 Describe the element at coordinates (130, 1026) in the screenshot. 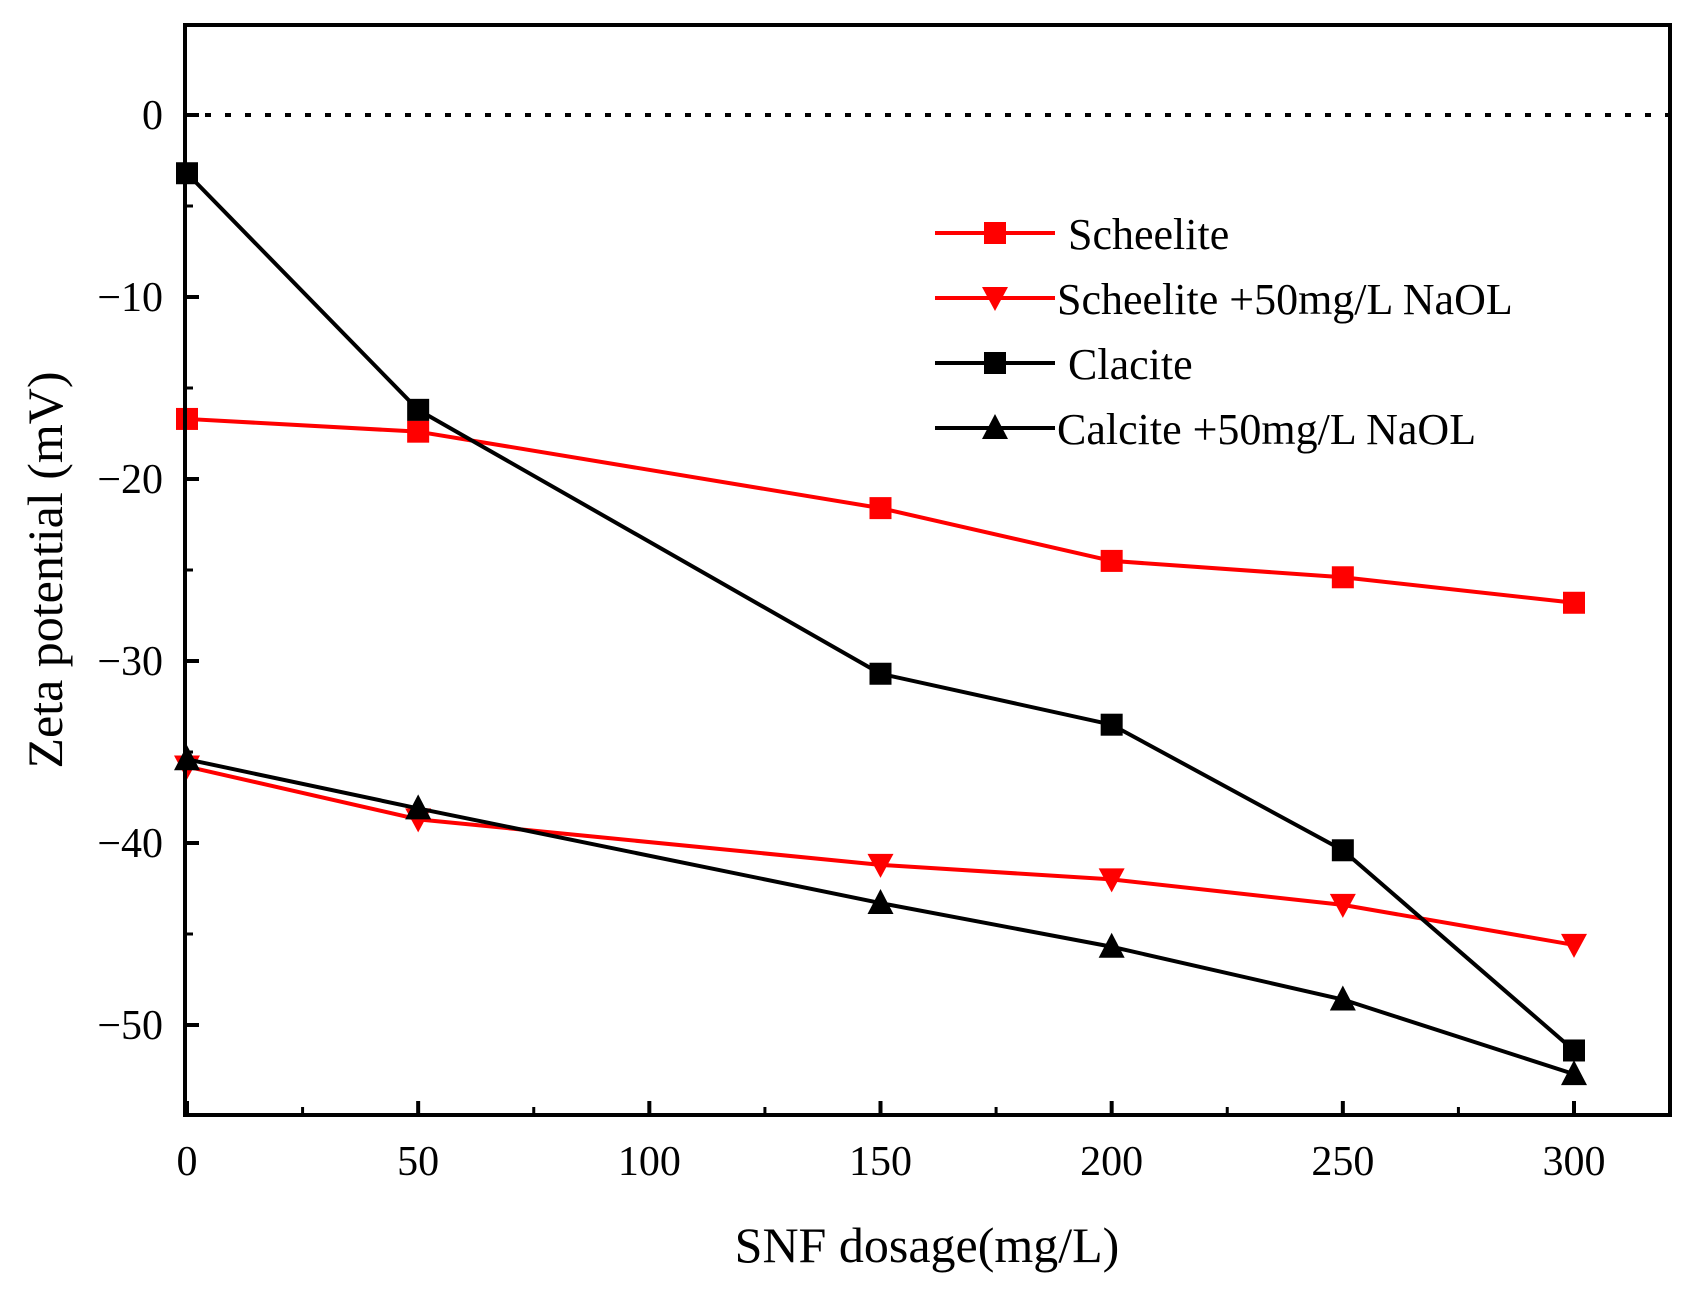

I see `y-tick-label: −50` at that location.